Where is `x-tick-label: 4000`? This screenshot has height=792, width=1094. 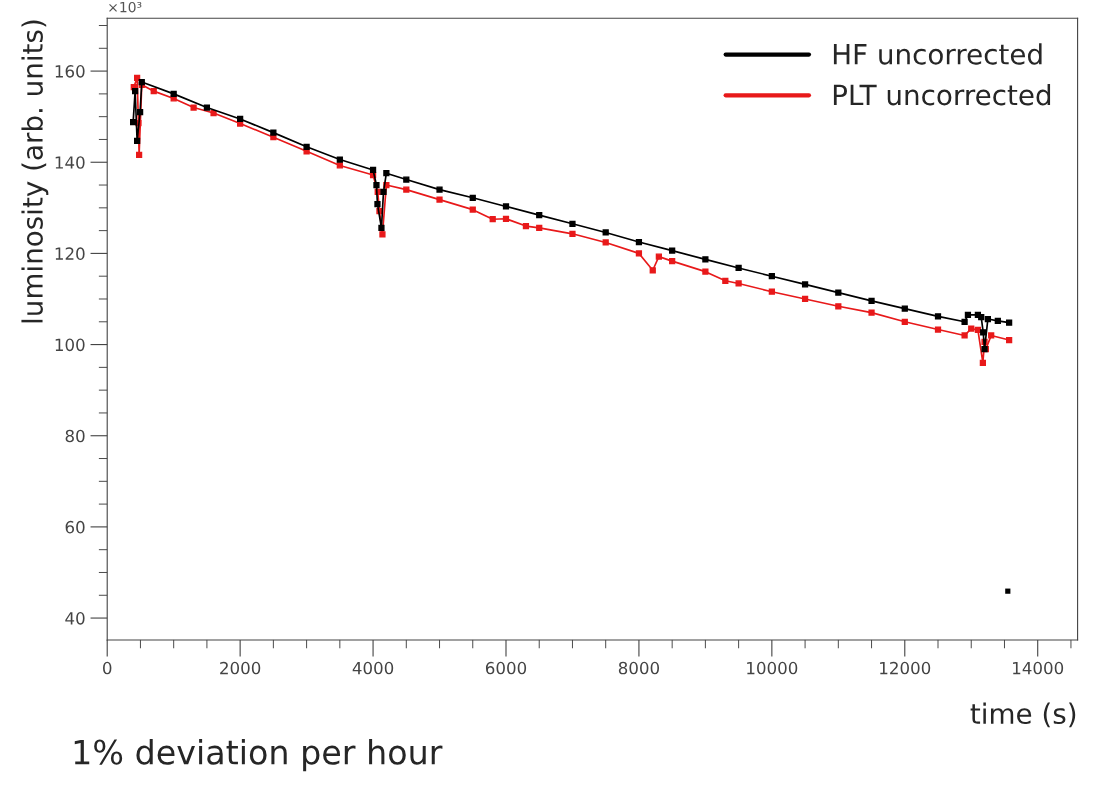 x-tick-label: 4000 is located at coordinates (373, 668).